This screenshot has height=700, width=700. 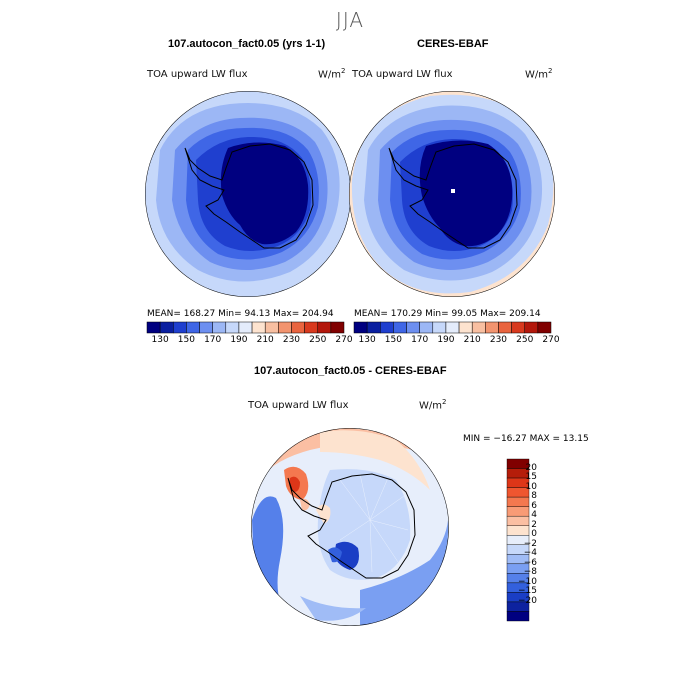 What do you see at coordinates (534, 505) in the screenshot?
I see `colorbar-tick-label: 6` at bounding box center [534, 505].